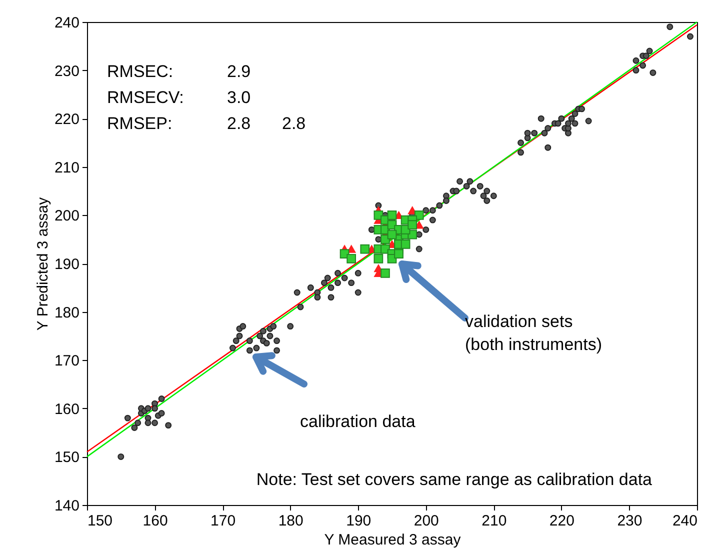 This screenshot has height=556, width=706. I want to click on y-tick-label: 200, so click(67, 216).